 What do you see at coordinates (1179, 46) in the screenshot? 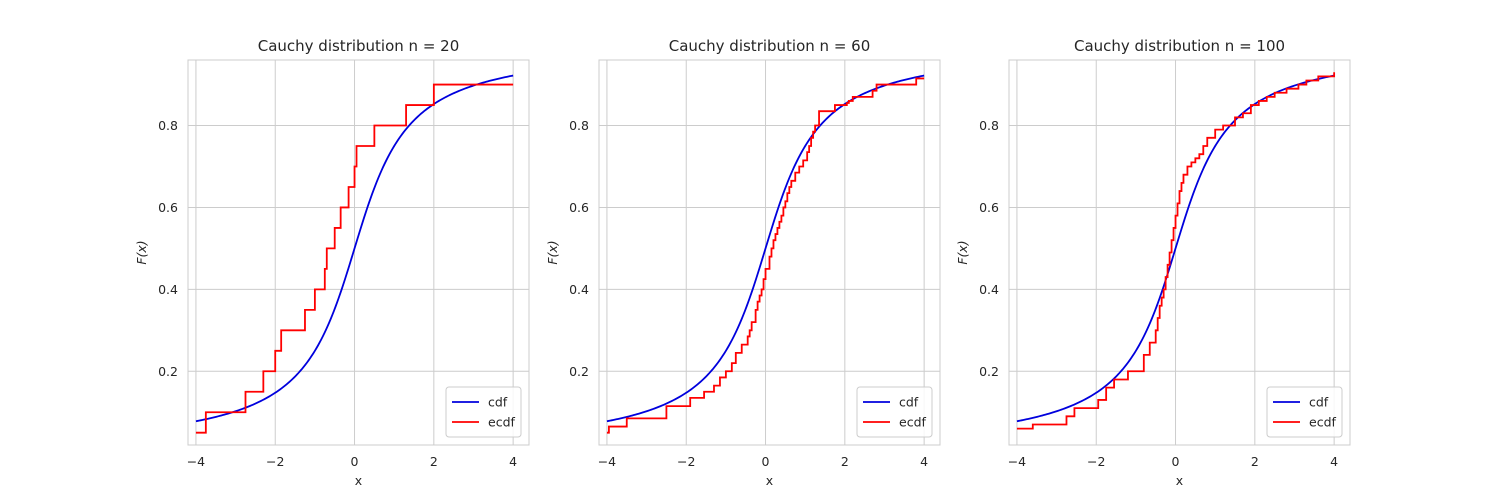
I see `chart-title: Cauchy distribution n = 100` at bounding box center [1179, 46].